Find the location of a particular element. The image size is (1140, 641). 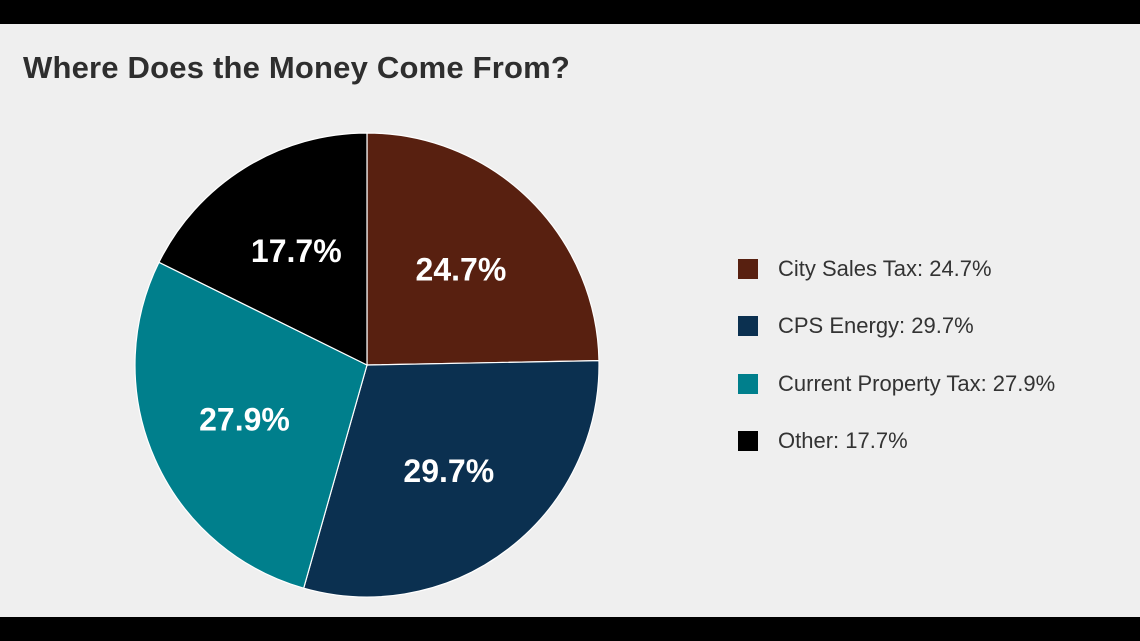

slice-value-label: 24.7% is located at coordinates (461, 269).